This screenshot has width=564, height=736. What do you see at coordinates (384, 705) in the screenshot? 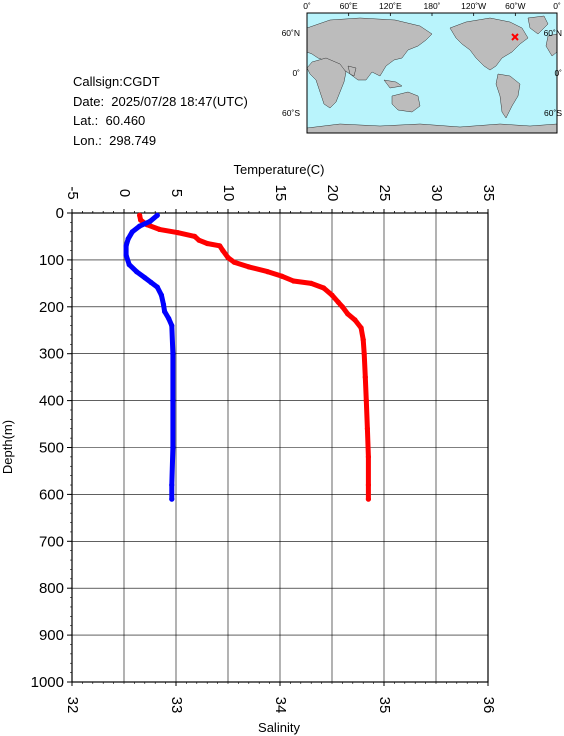
I see `salinity-tick-label: 35` at bounding box center [384, 705].